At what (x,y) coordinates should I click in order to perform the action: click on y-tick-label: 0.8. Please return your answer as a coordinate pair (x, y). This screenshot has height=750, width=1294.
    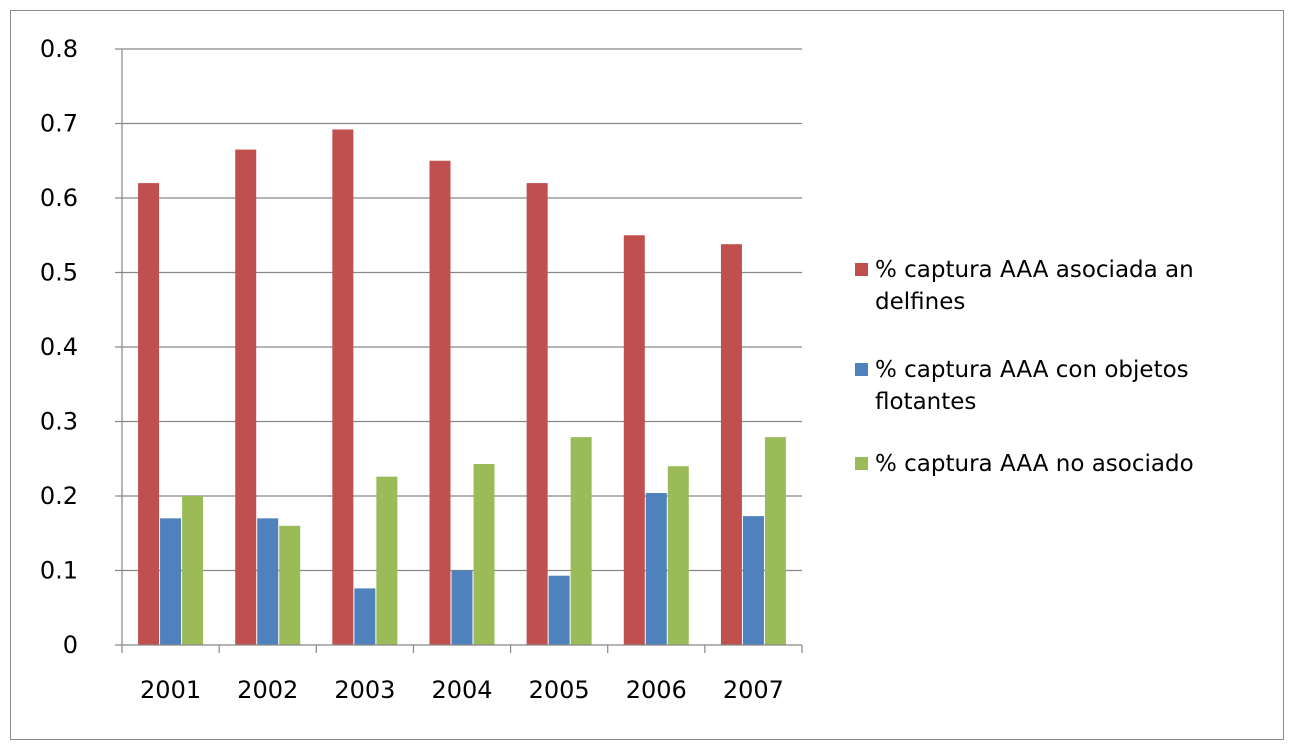
    Looking at the image, I should click on (59, 49).